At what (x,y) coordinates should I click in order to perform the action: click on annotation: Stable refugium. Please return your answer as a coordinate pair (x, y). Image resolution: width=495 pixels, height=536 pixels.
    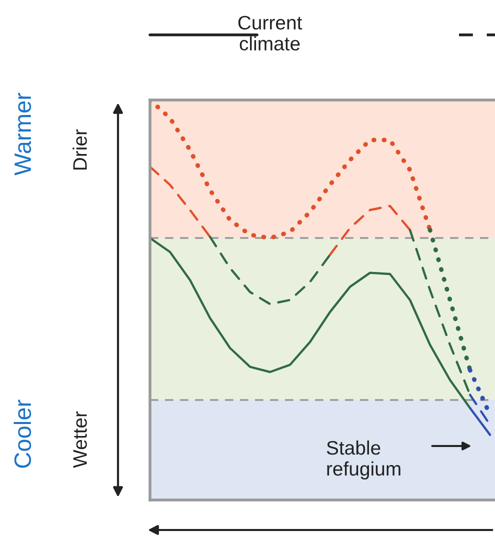
    Looking at the image, I should click on (363, 460).